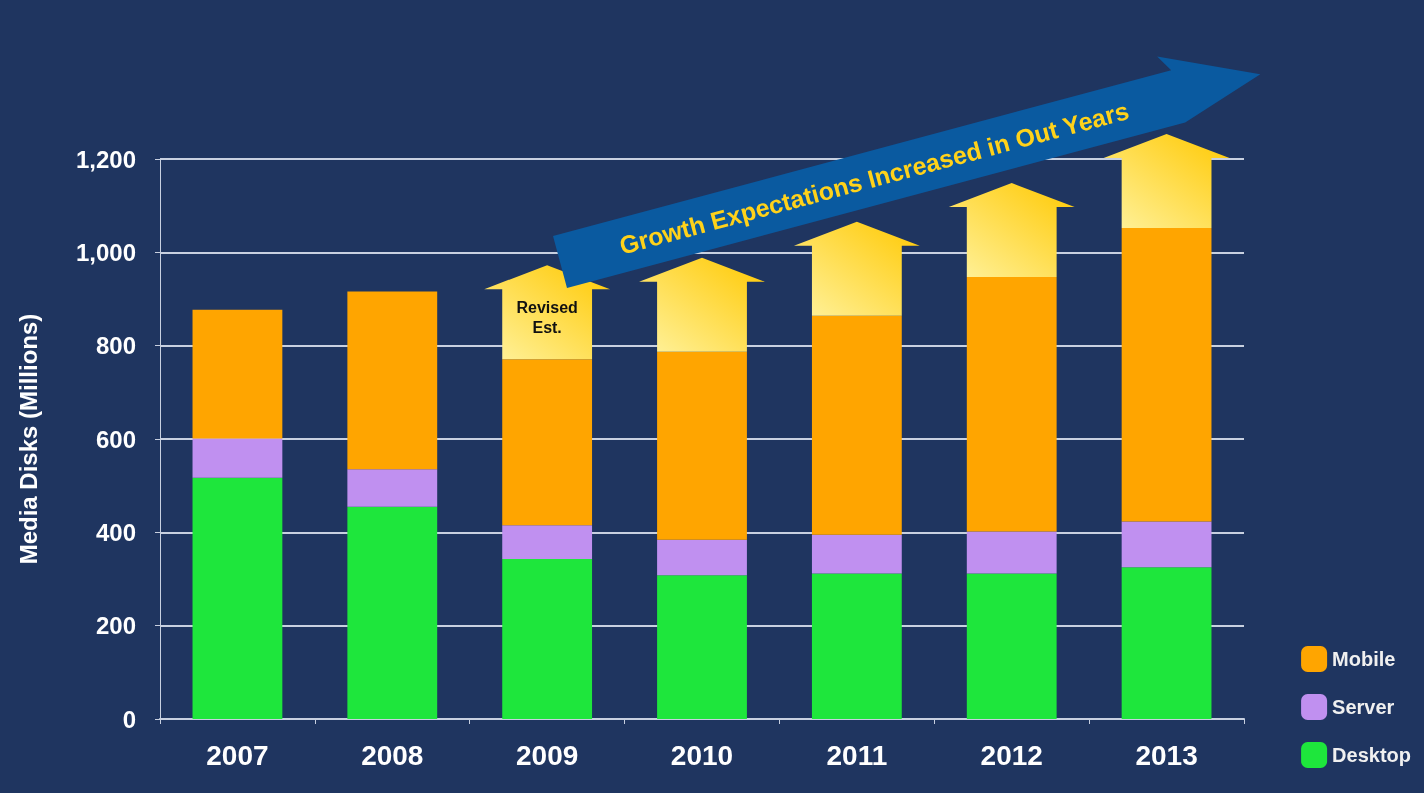 The width and height of the screenshot is (1424, 793). Describe the element at coordinates (547, 755) in the screenshot. I see `x-tick-label: 2009` at that location.